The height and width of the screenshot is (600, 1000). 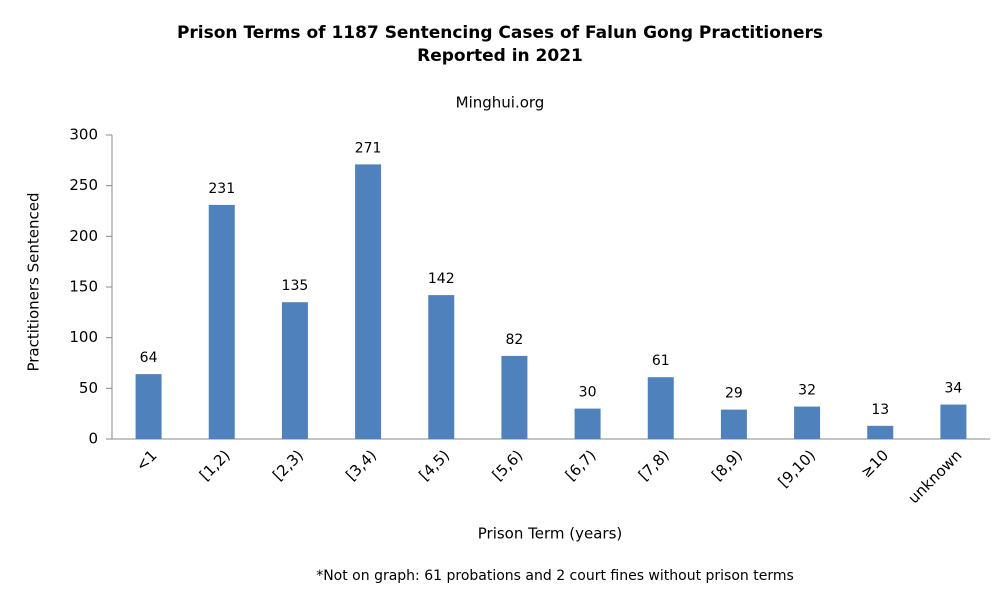 I want to click on value-label: 13, so click(x=880, y=410).